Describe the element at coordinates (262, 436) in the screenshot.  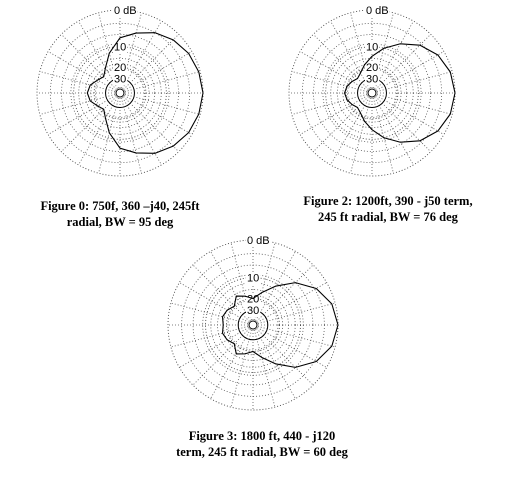
I see `caption: Figure 3: 1800 ft, 440 - j120` at that location.